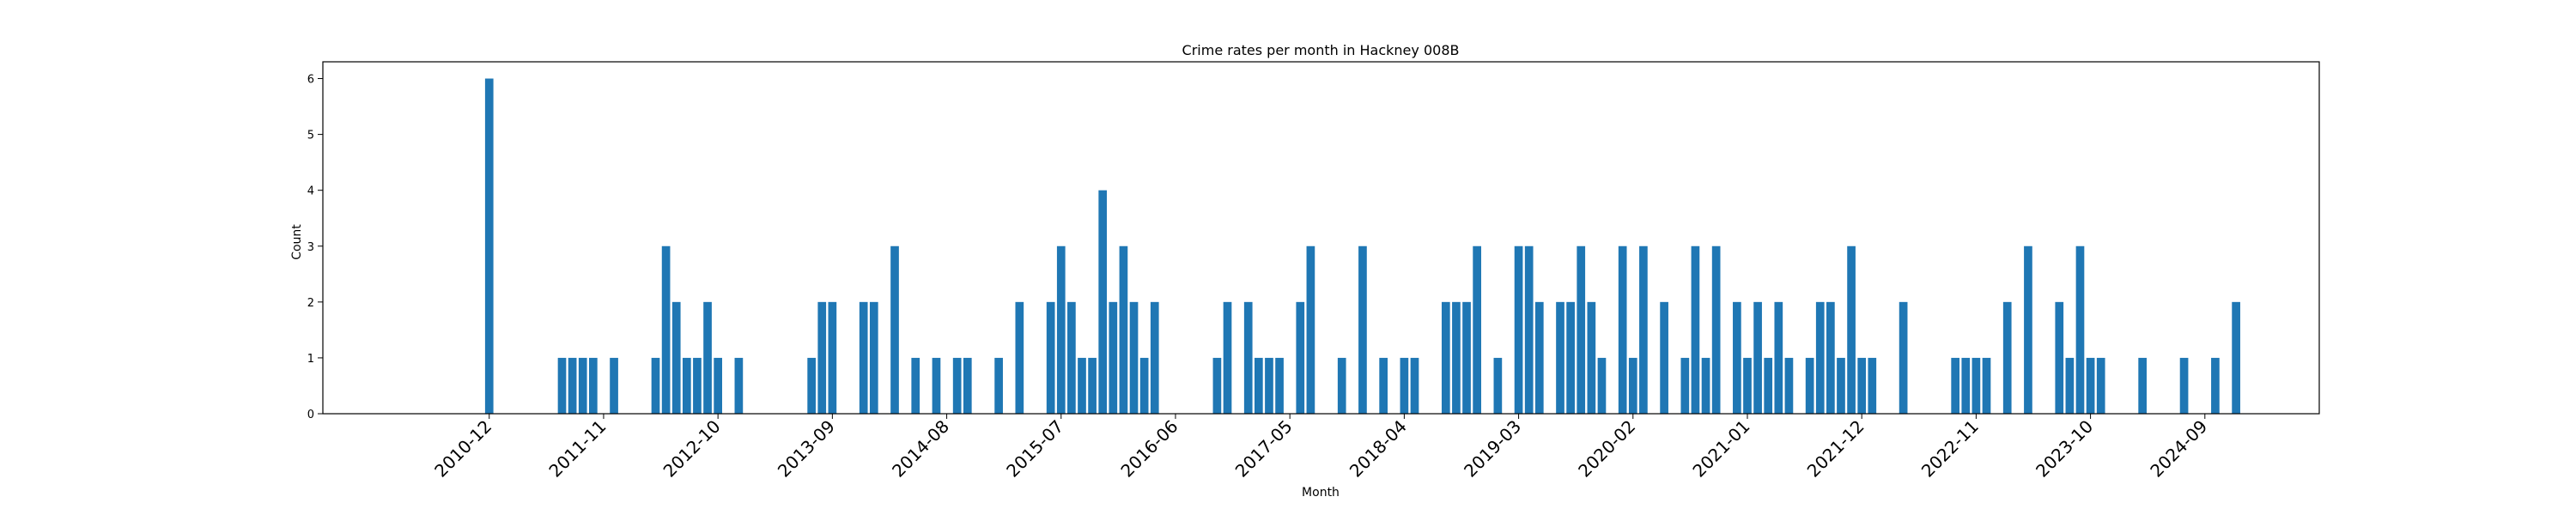 The height and width of the screenshot is (515, 2576). Describe the element at coordinates (311, 247) in the screenshot. I see `y-tick-label: 3` at that location.